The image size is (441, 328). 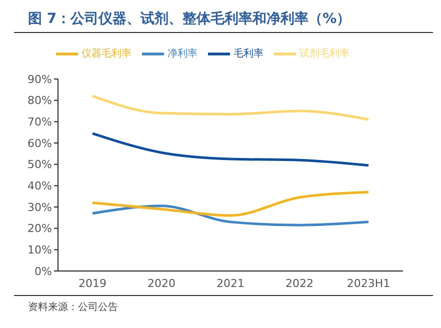 I want to click on y-tick-label: 90%, so click(x=40, y=79).